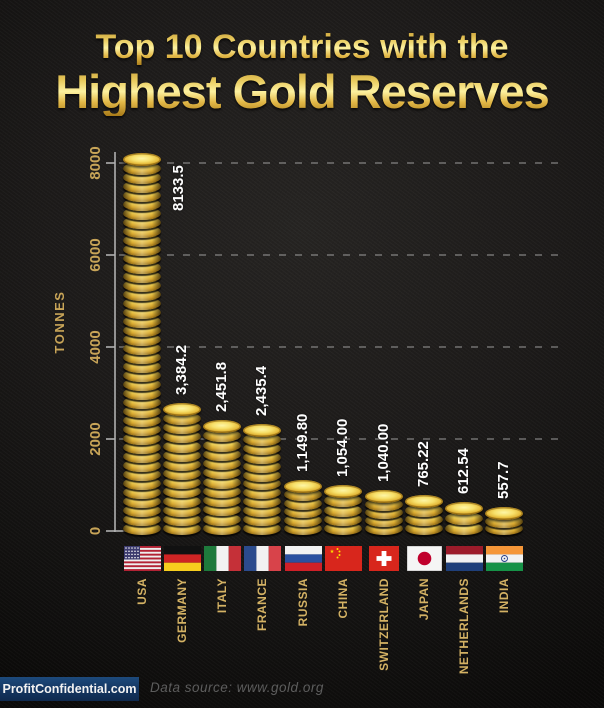 This screenshot has height=708, width=604. What do you see at coordinates (424, 558) in the screenshot?
I see `flag-japan-icon` at bounding box center [424, 558].